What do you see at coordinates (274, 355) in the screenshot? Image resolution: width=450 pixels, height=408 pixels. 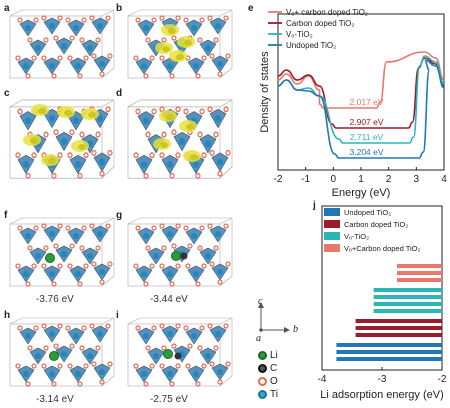 I see `atom-legend-label: Li` at bounding box center [274, 355].